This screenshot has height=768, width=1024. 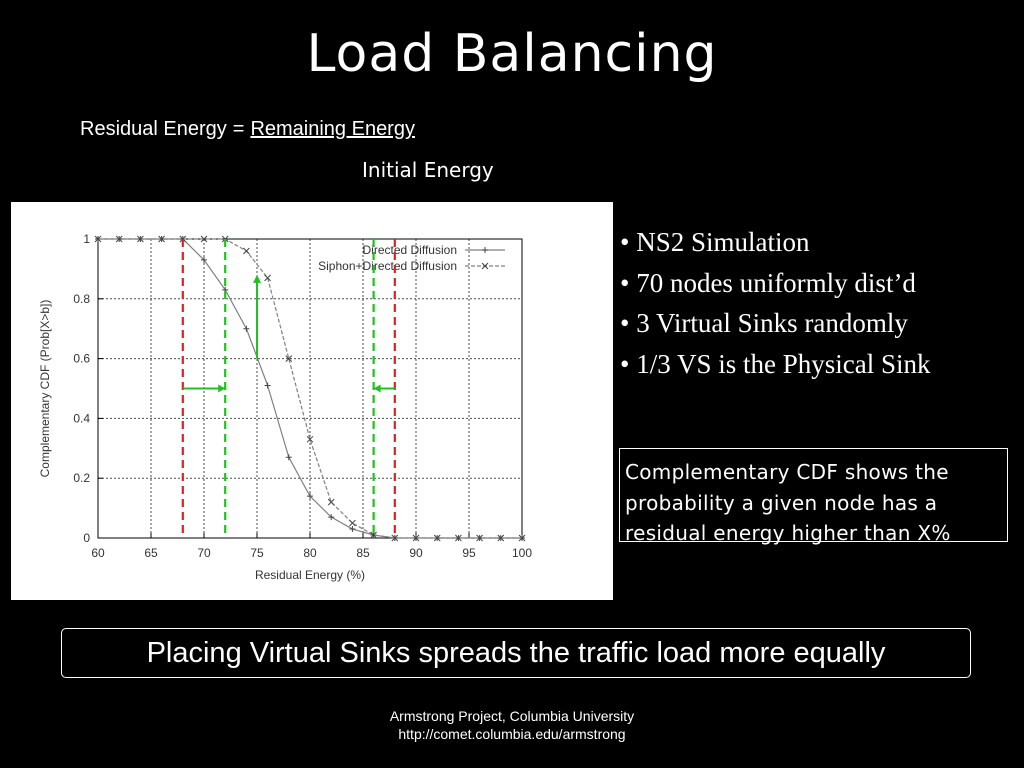 What do you see at coordinates (764, 323) in the screenshot?
I see `bullet-item: • 3 Virtual Sinks randomly` at bounding box center [764, 323].